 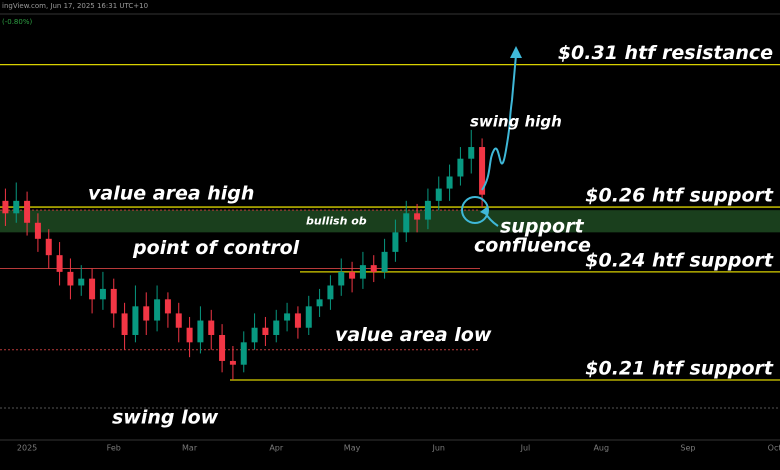 I want to click on x-tick-label: Jun, so click(x=439, y=448).